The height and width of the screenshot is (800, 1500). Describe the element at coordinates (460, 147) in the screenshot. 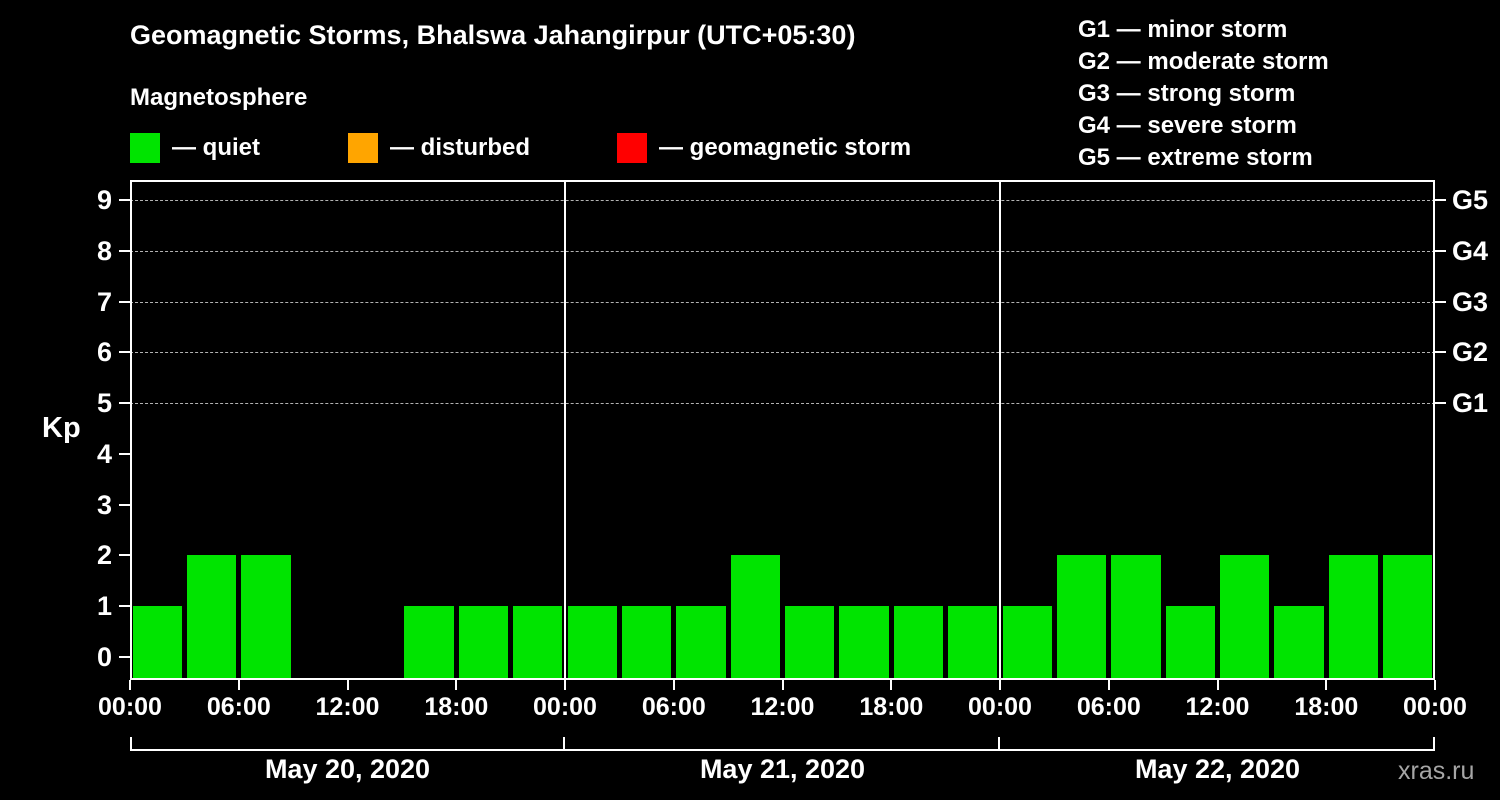

I see `legend-label-disturbed: — disturbed` at that location.